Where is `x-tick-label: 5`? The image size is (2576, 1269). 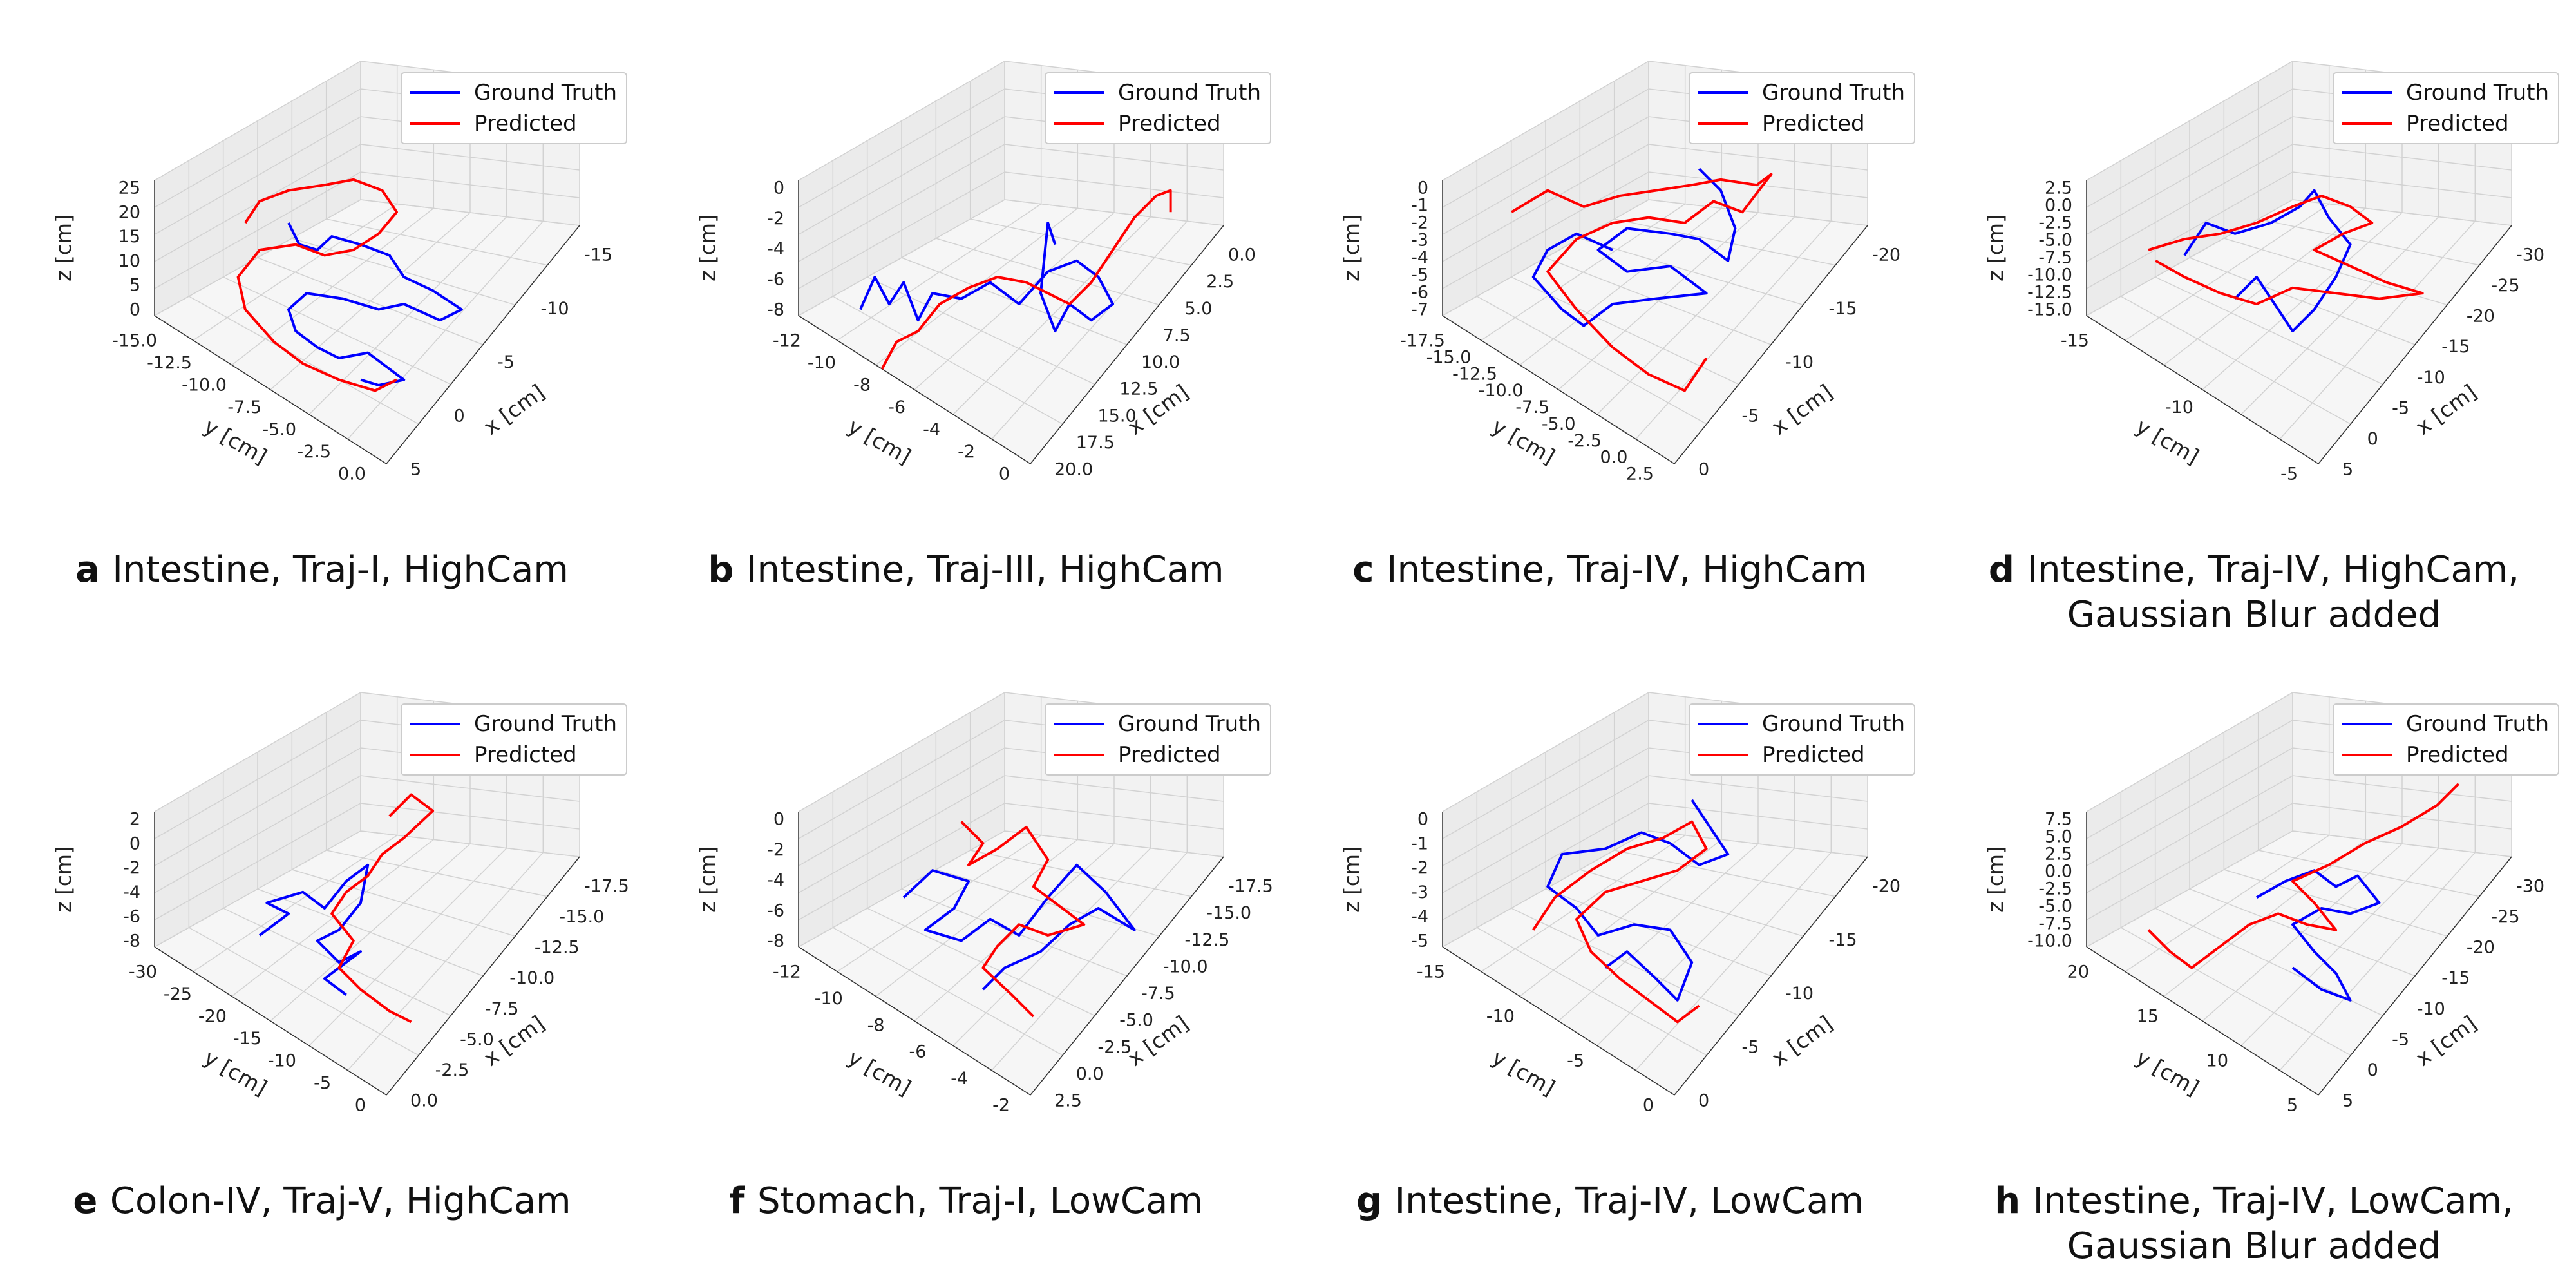 x-tick-label: 5 is located at coordinates (415, 470).